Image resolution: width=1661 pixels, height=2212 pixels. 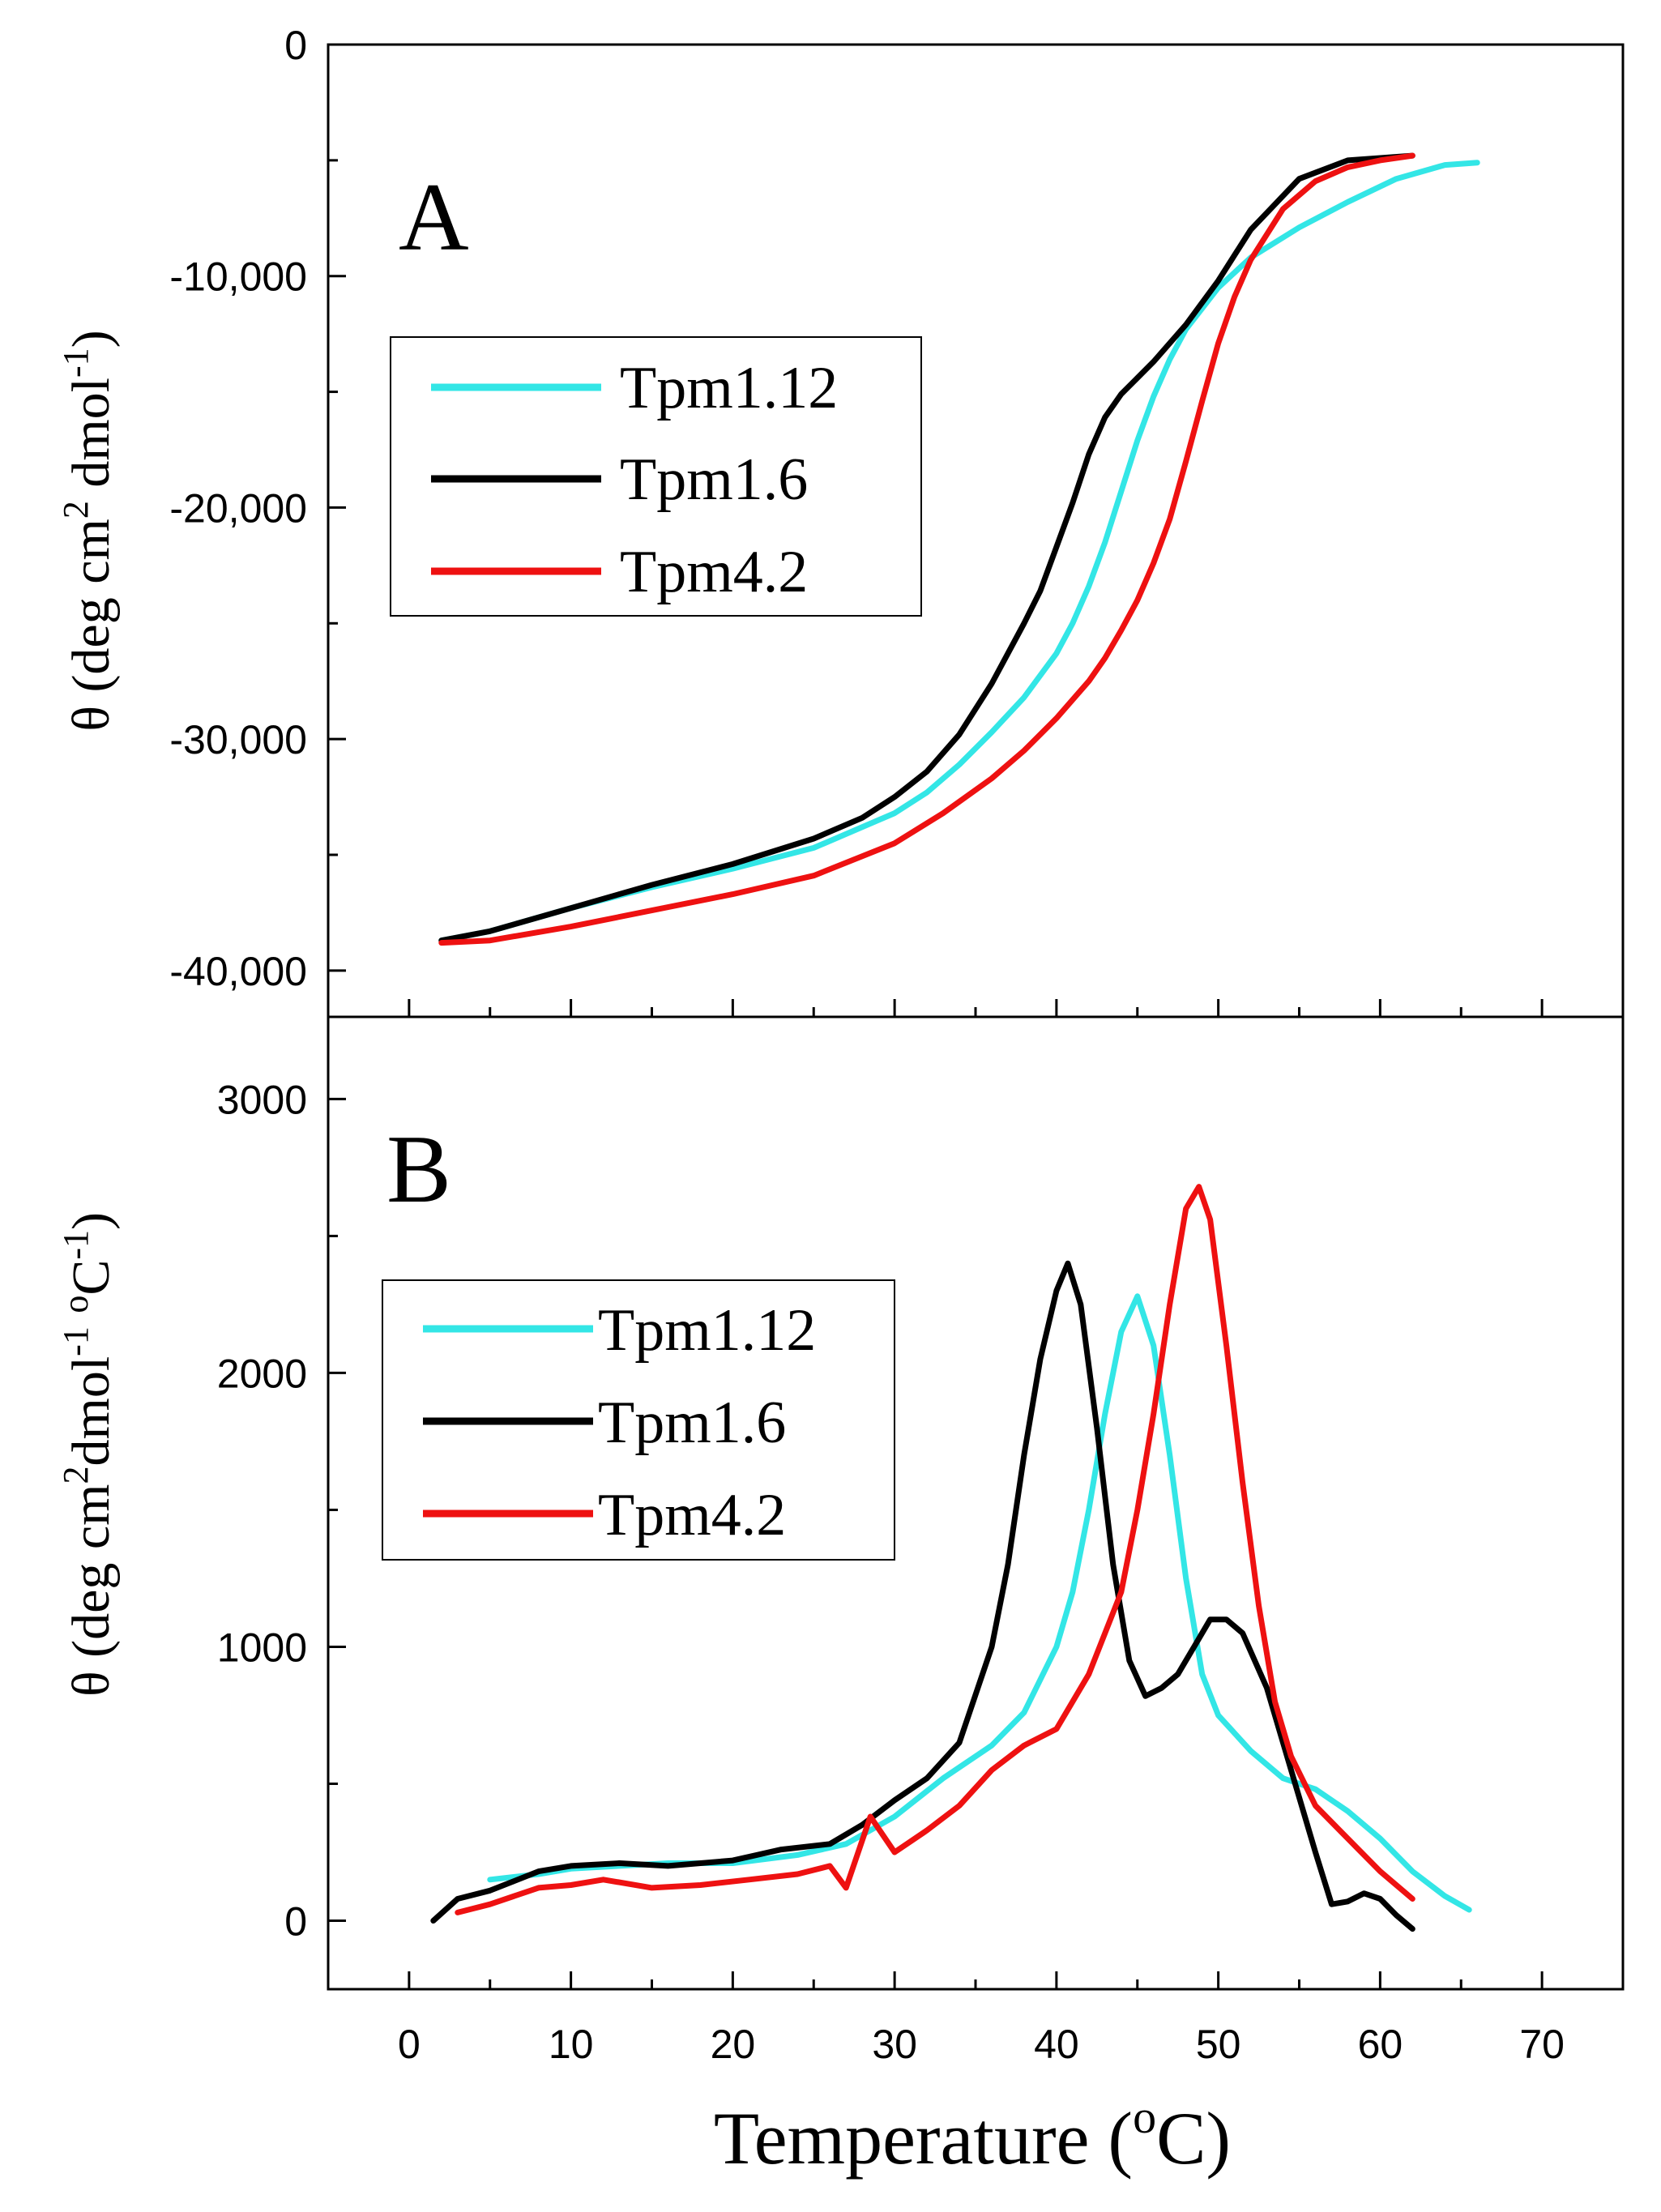 What do you see at coordinates (1056, 2044) in the screenshot?
I see `x-tick-label: 40` at bounding box center [1056, 2044].